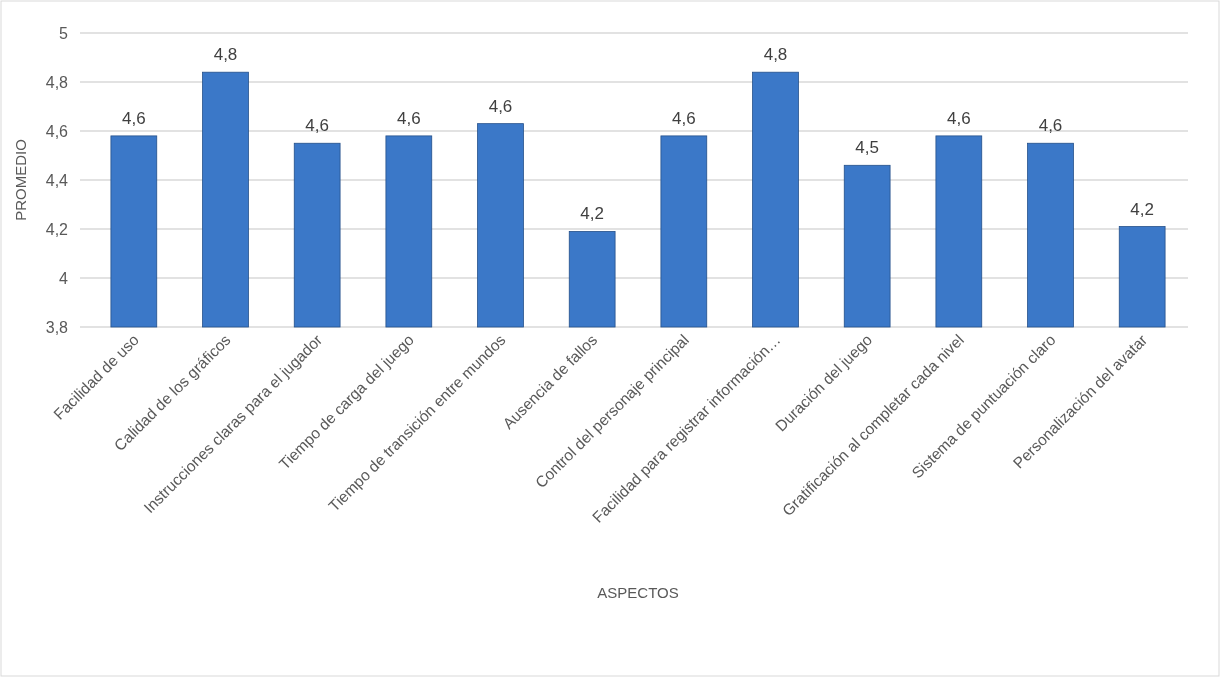 The image size is (1224, 681). I want to click on y-tick-label: 4,8, so click(57, 82).